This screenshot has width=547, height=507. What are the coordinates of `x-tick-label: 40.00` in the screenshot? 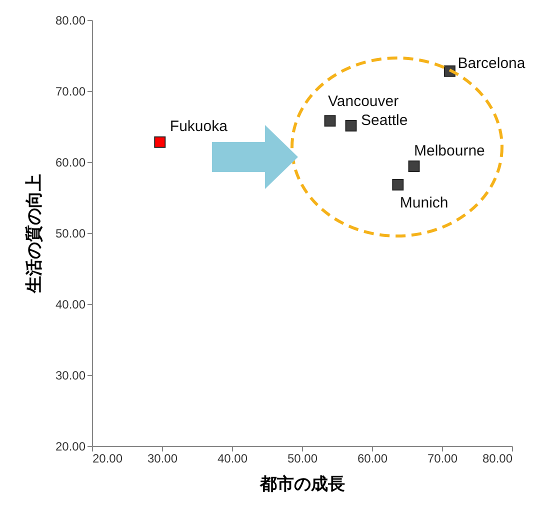 It's located at (232, 459).